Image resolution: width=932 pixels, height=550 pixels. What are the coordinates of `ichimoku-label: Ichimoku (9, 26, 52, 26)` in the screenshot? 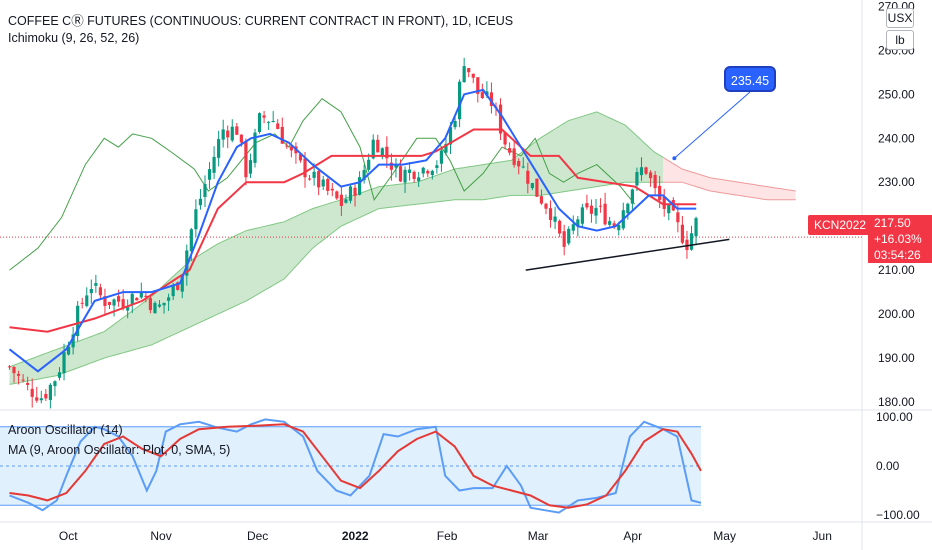 It's located at (74, 38).